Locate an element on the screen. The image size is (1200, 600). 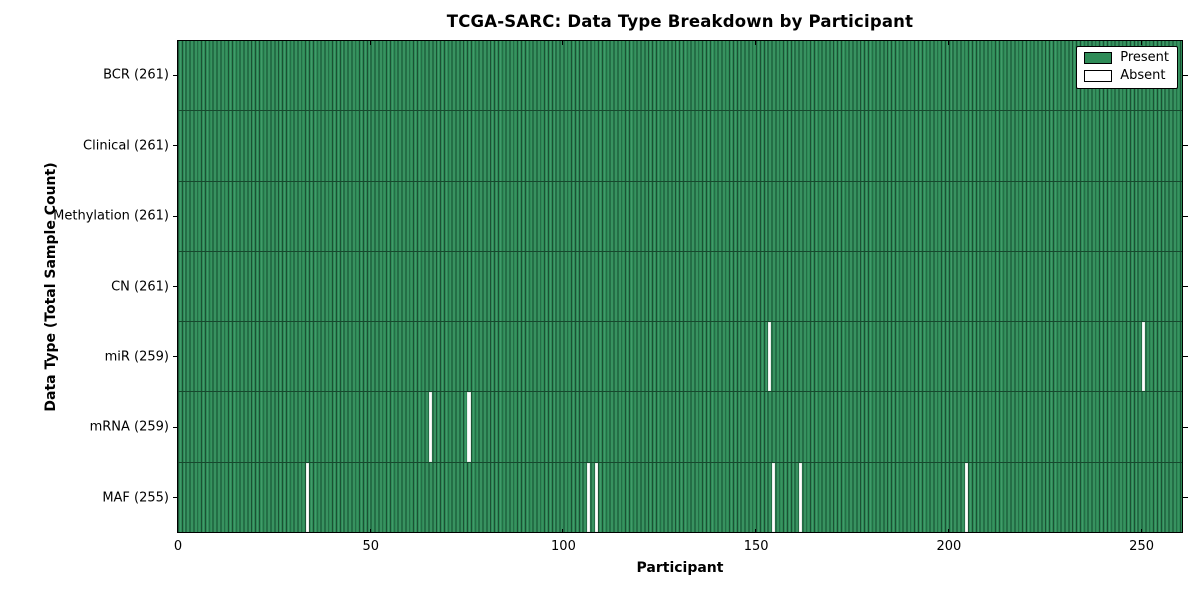
x-tick-label: 50 is located at coordinates (370, 546).